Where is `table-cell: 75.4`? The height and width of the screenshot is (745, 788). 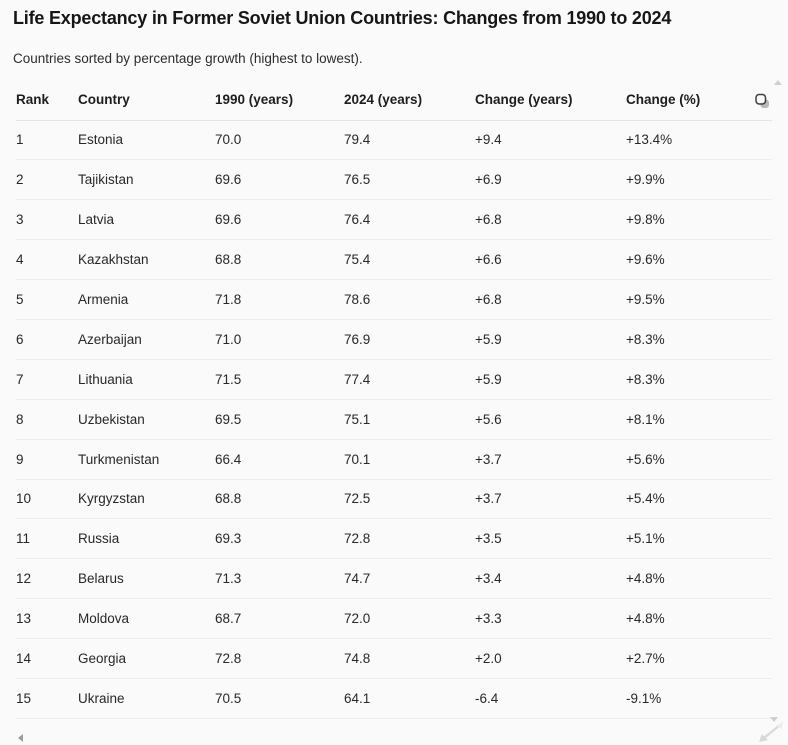
table-cell: 75.4 is located at coordinates (409, 260).